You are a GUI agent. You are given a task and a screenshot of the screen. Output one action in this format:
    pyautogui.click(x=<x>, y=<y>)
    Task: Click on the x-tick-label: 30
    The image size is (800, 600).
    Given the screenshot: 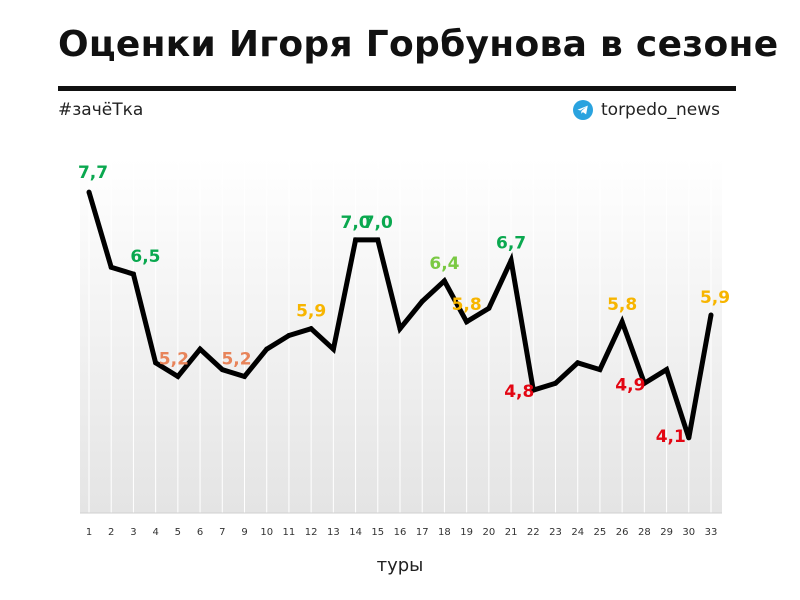 What is the action you would take?
    pyautogui.click(x=688, y=532)
    